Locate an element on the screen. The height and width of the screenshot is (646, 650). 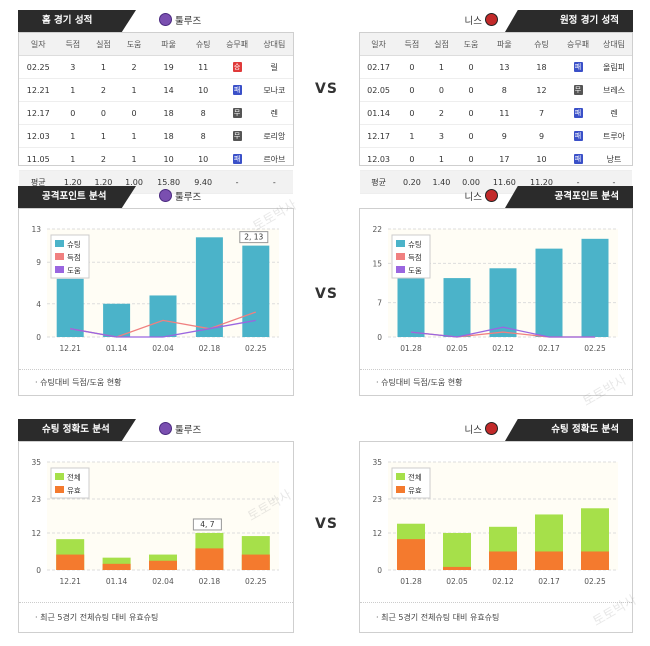
result-badge: 무 is located at coordinates (578, 90).